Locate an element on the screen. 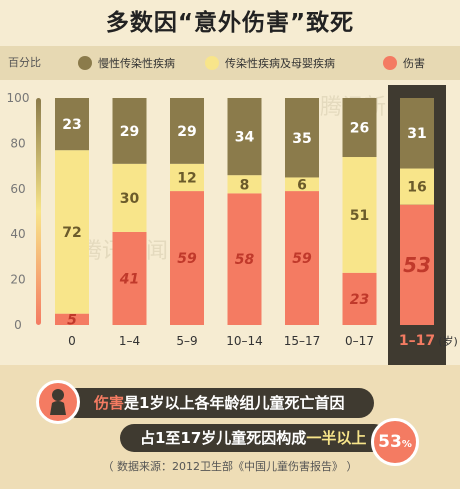  x-tick-label: 10–14 is located at coordinates (244, 341).